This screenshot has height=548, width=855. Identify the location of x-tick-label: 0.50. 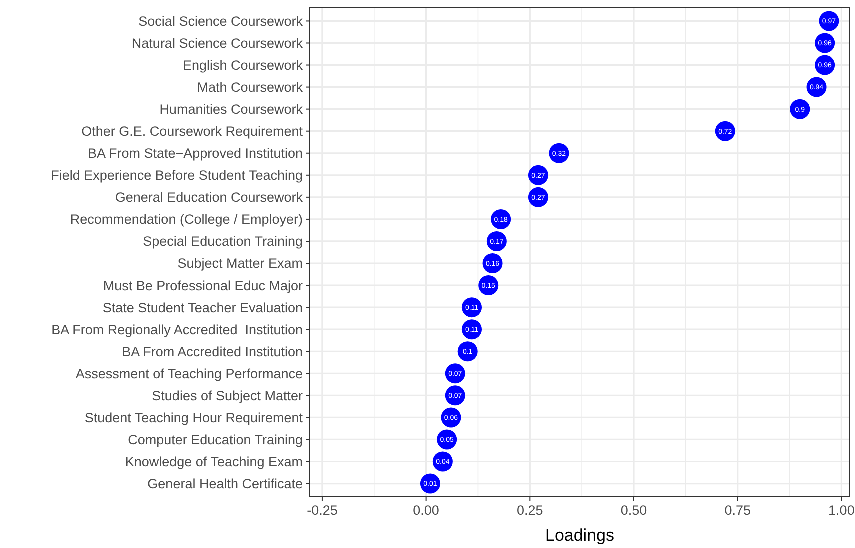
(634, 510).